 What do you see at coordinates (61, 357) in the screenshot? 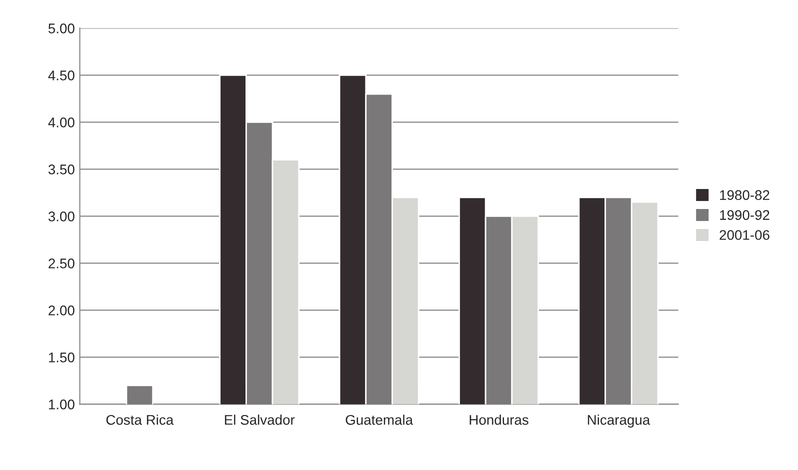
I see `y-tick-label: 1.50` at bounding box center [61, 357].